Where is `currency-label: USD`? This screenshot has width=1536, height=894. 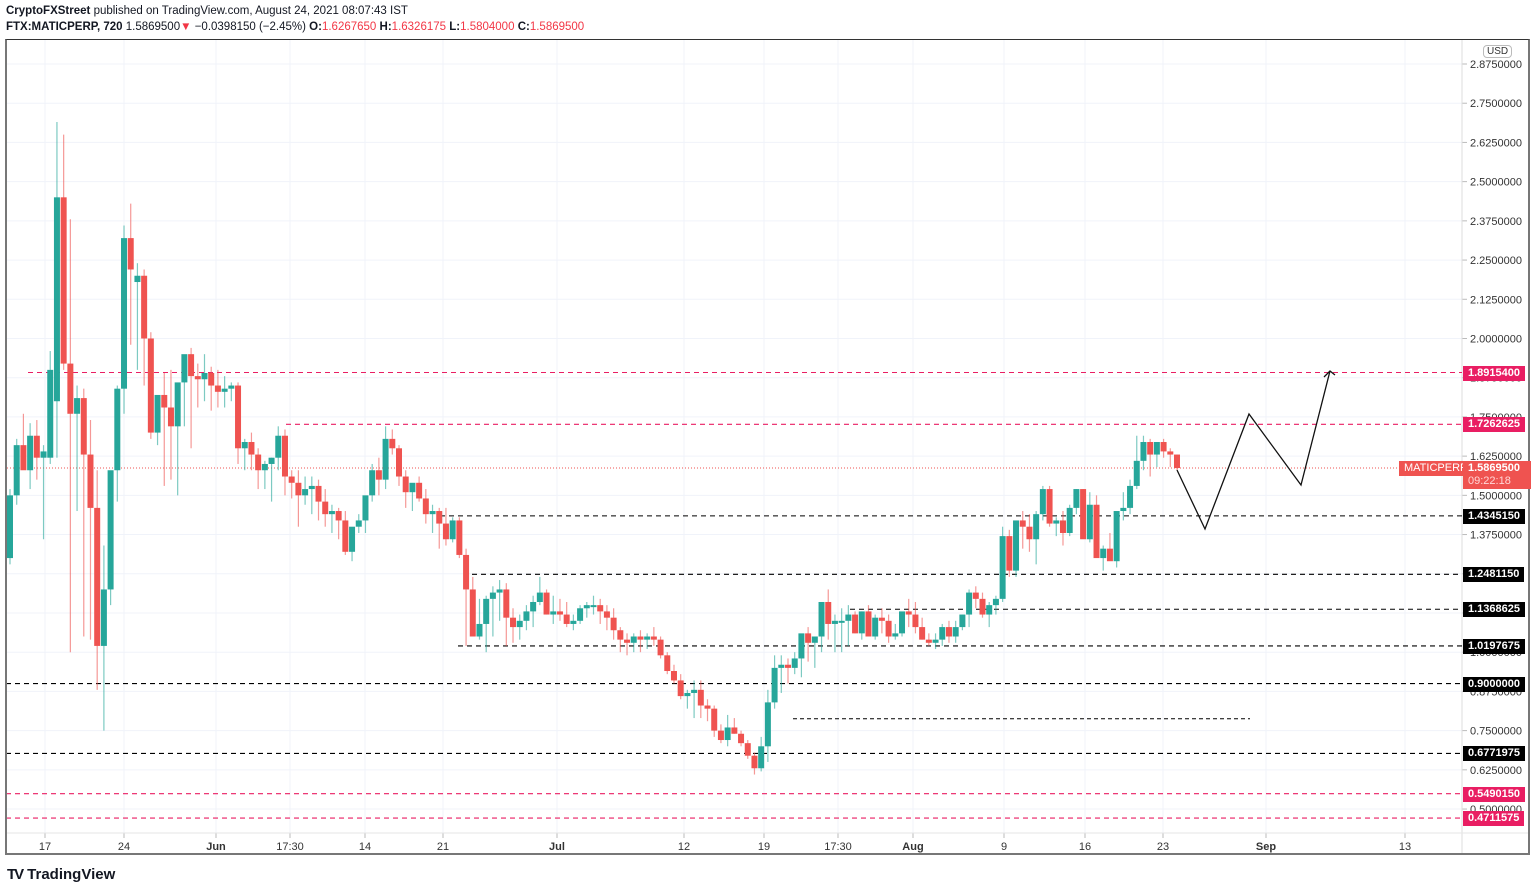 currency-label: USD is located at coordinates (1498, 51).